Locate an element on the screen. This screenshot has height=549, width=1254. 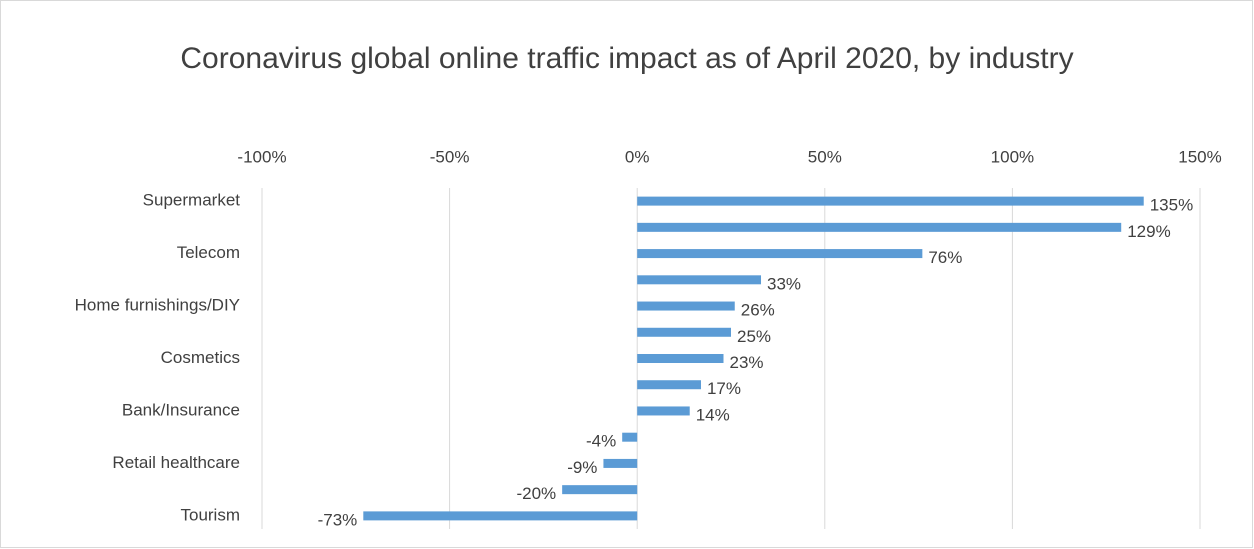
data-label: 129% is located at coordinates (1148, 231).